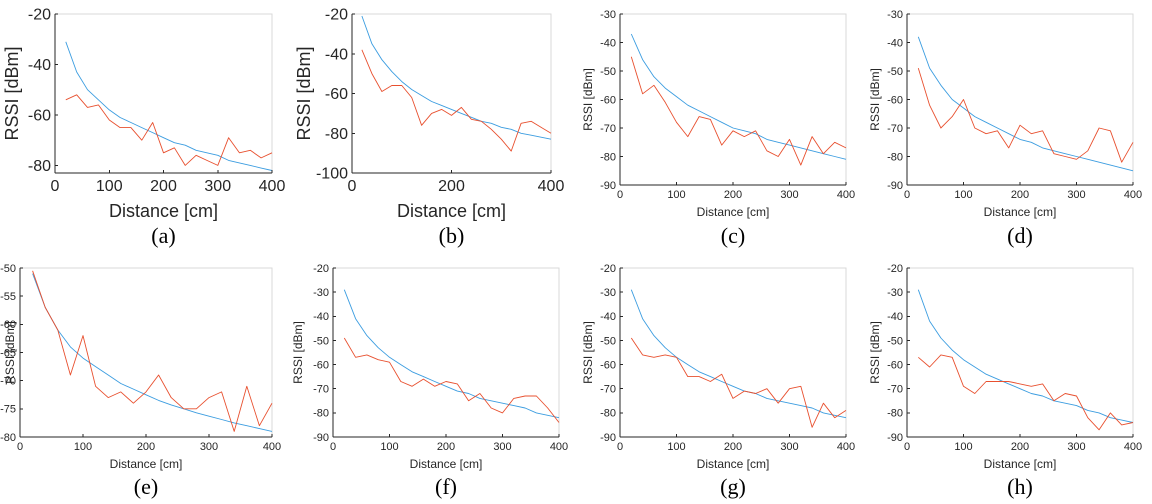  I want to click on y-tick-label: -100, so click(332, 174).